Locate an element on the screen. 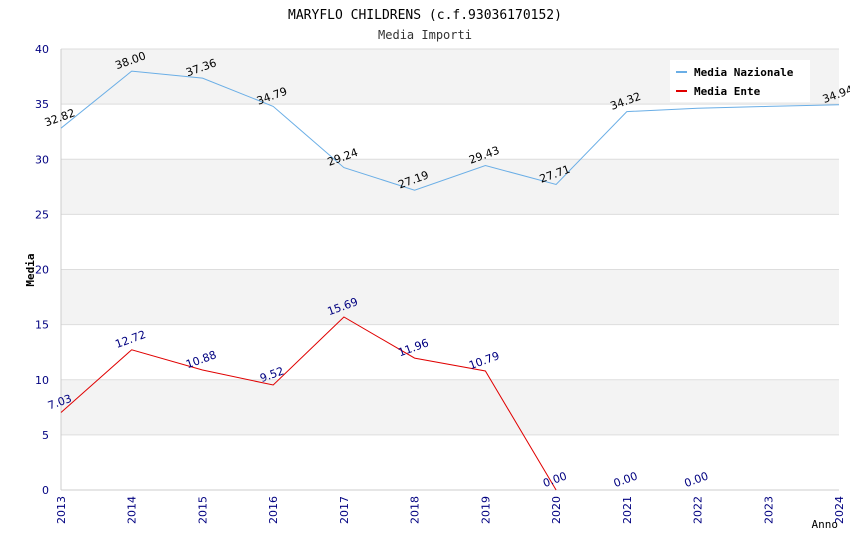  legend-label: Media Ente is located at coordinates (727, 91).